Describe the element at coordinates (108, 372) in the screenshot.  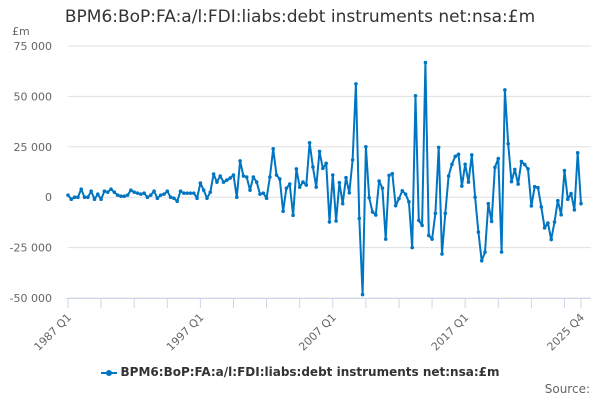
I see `legend-marker-icon` at that location.